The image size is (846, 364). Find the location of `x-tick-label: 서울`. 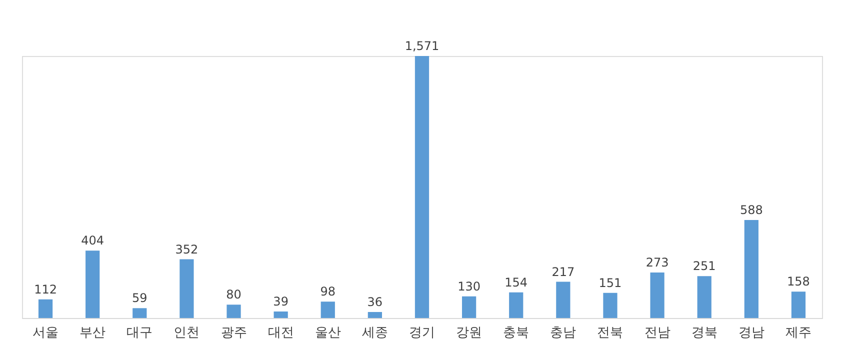

x-tick-label: 서울 is located at coordinates (45, 333).